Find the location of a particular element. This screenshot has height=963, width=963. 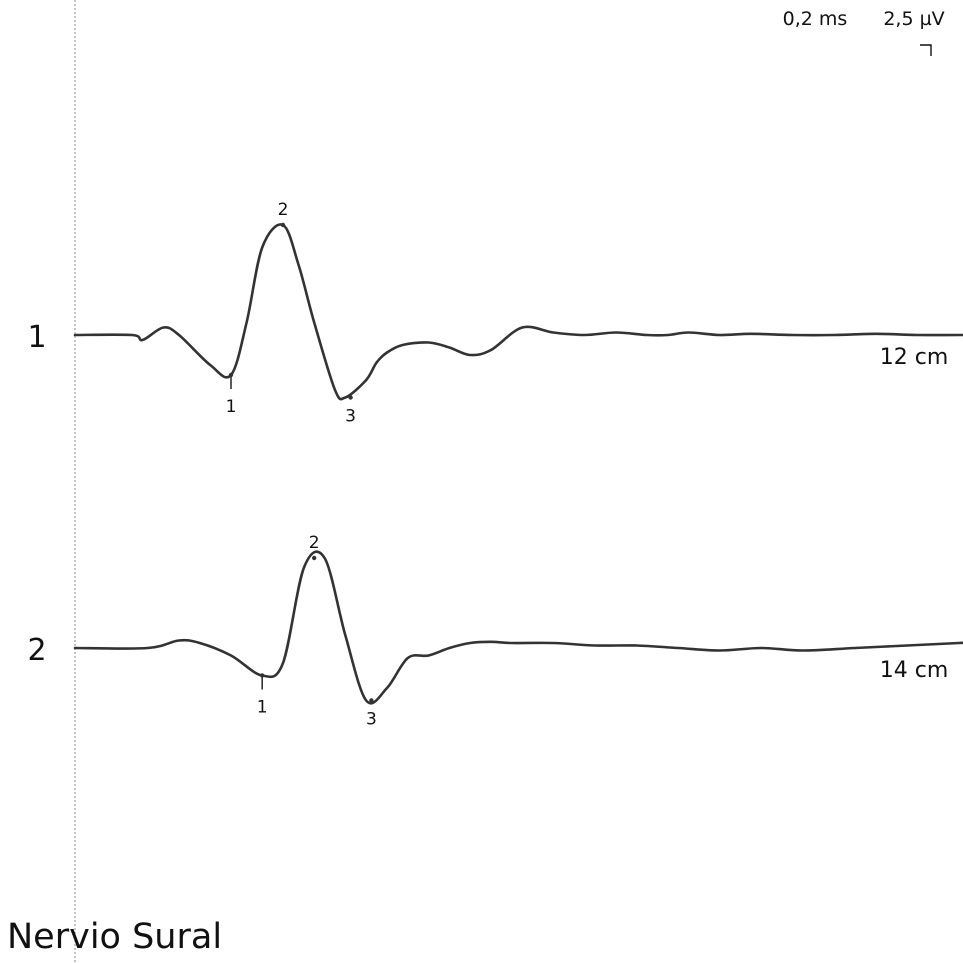

trace-1-label: 1 is located at coordinates (36, 337).